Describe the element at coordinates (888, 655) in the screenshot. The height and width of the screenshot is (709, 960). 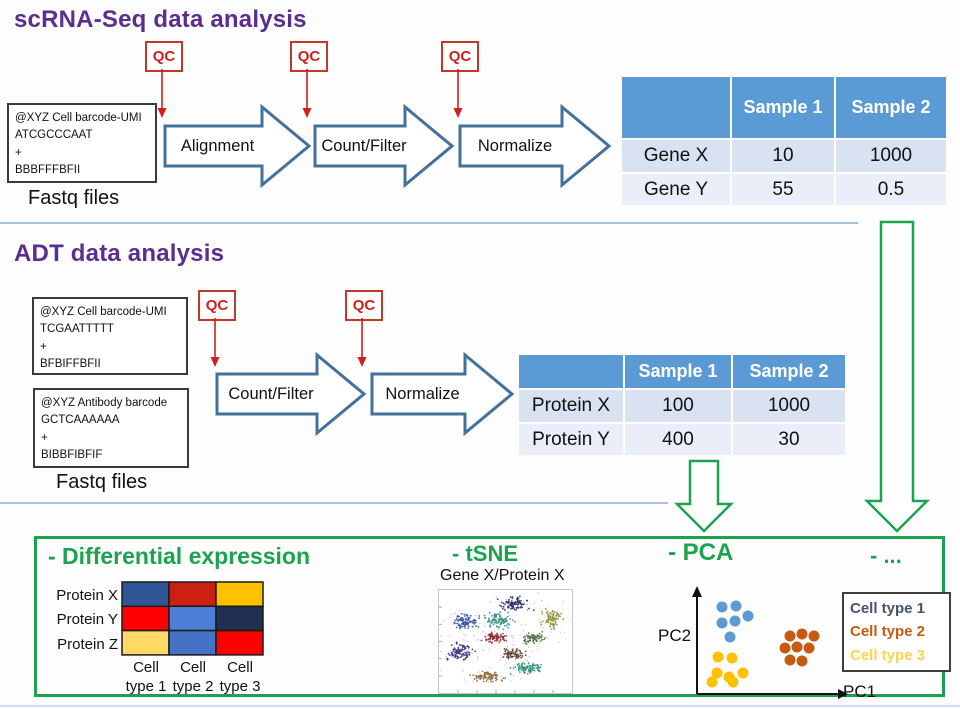
I see `legend-item: Cell type 3` at that location.